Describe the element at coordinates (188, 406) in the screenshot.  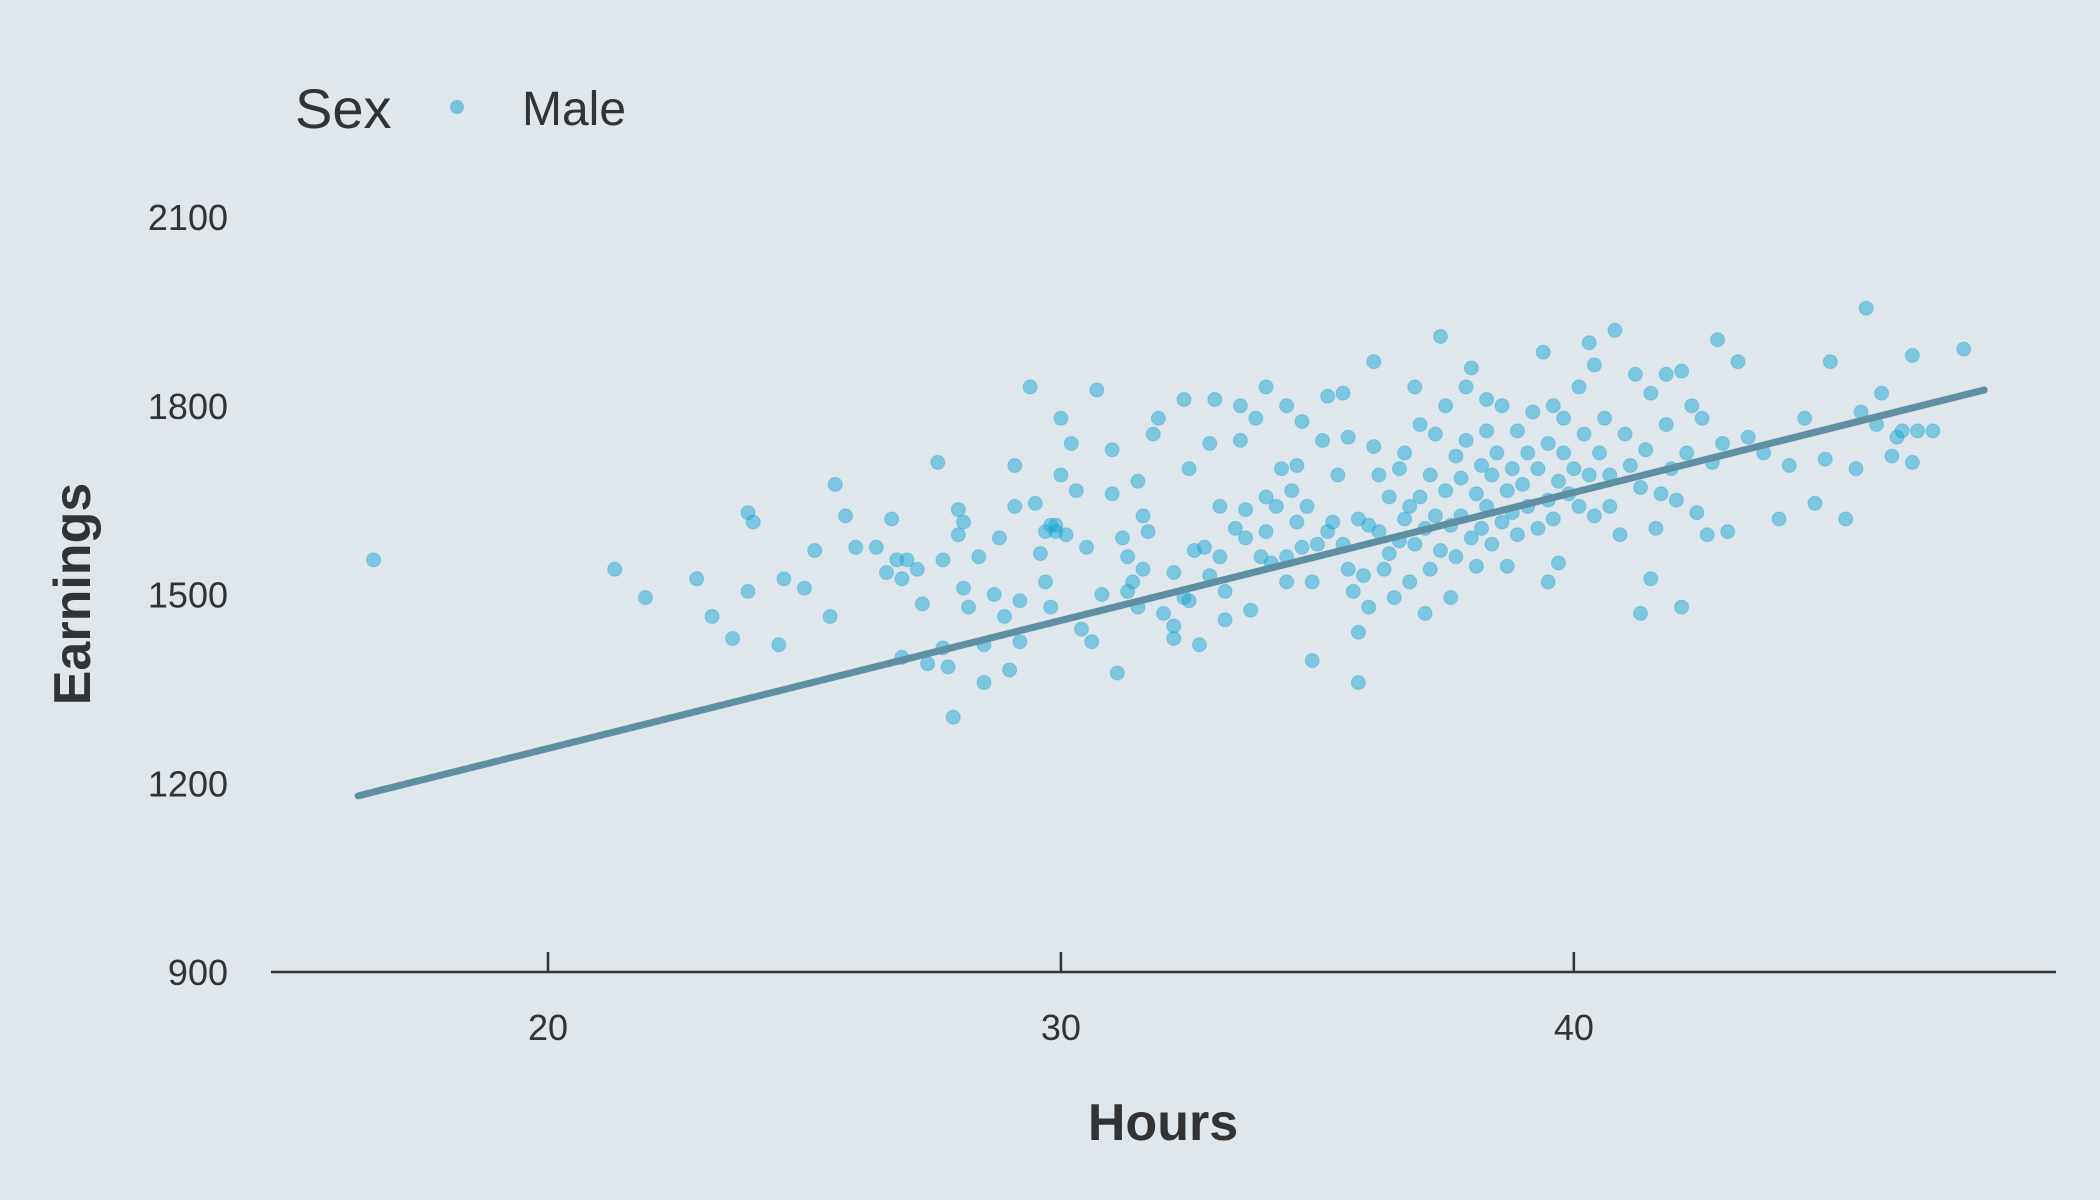
I see `y-tick-label: 1800` at that location.